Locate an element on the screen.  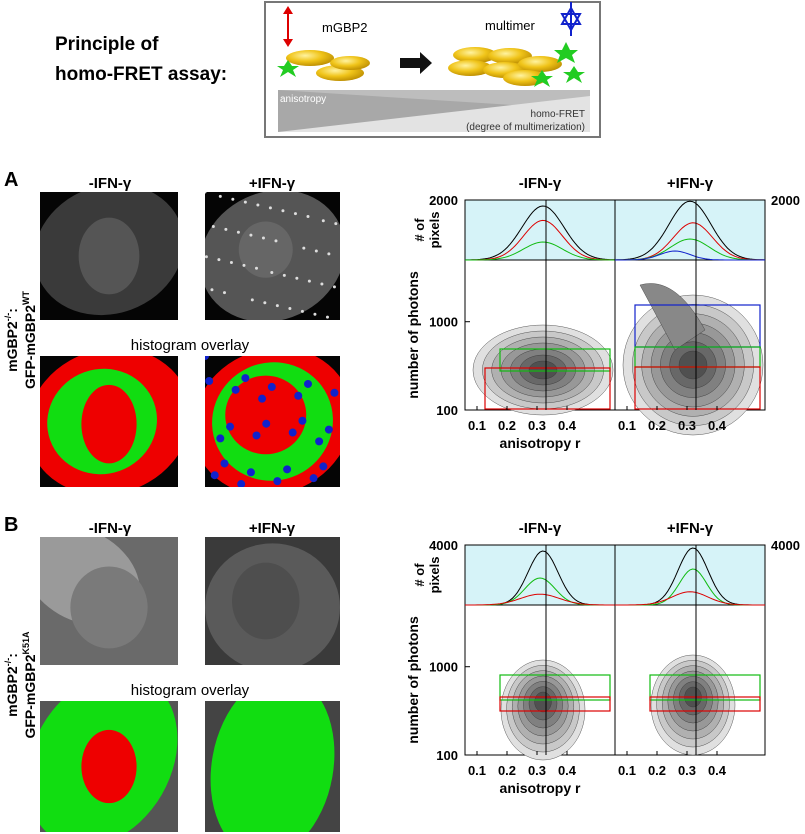
x-tick-label: 0.2 is located at coordinates (507, 770).